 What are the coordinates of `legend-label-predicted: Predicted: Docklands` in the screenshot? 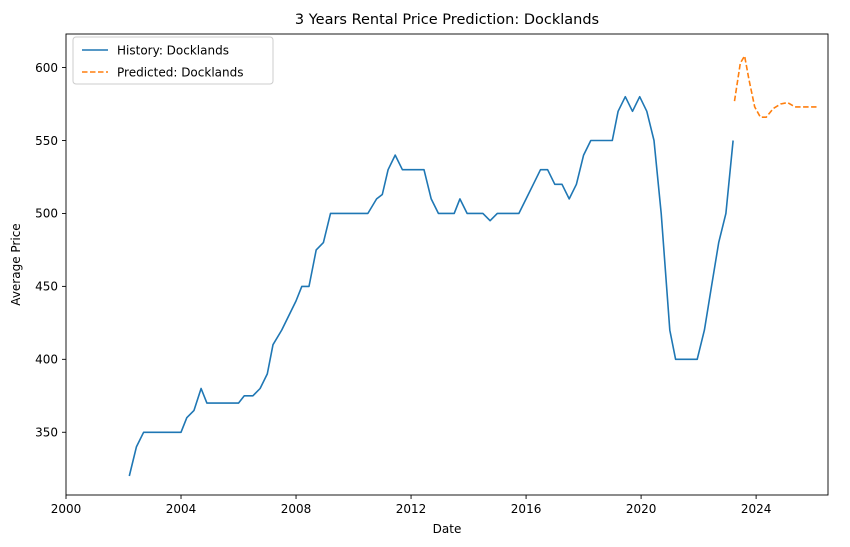 It's located at (180, 73).